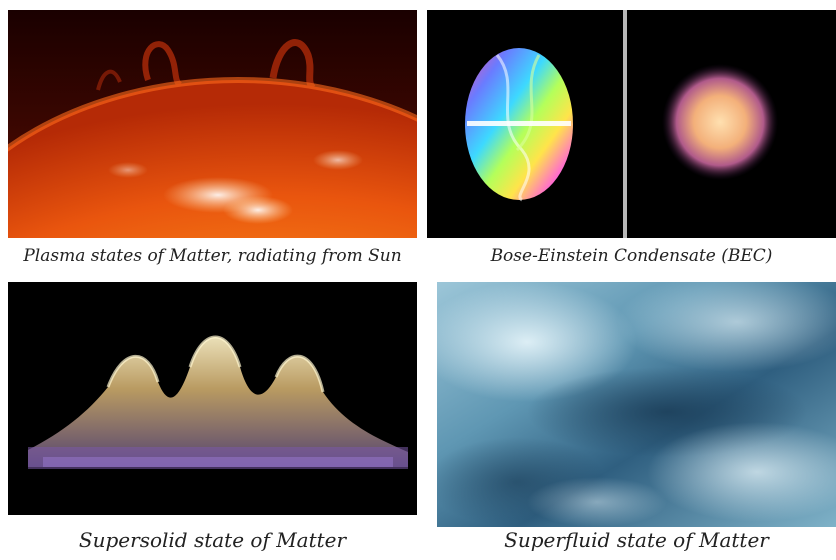  I want to click on caption-supersolid: Supersolid state of Matter, so click(212, 540).